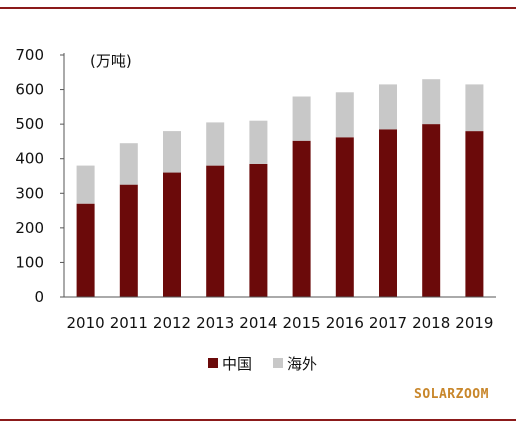 This screenshot has width=516, height=429. What do you see at coordinates (262, 364) in the screenshot?
I see `legend: 中国 海外` at bounding box center [262, 364].